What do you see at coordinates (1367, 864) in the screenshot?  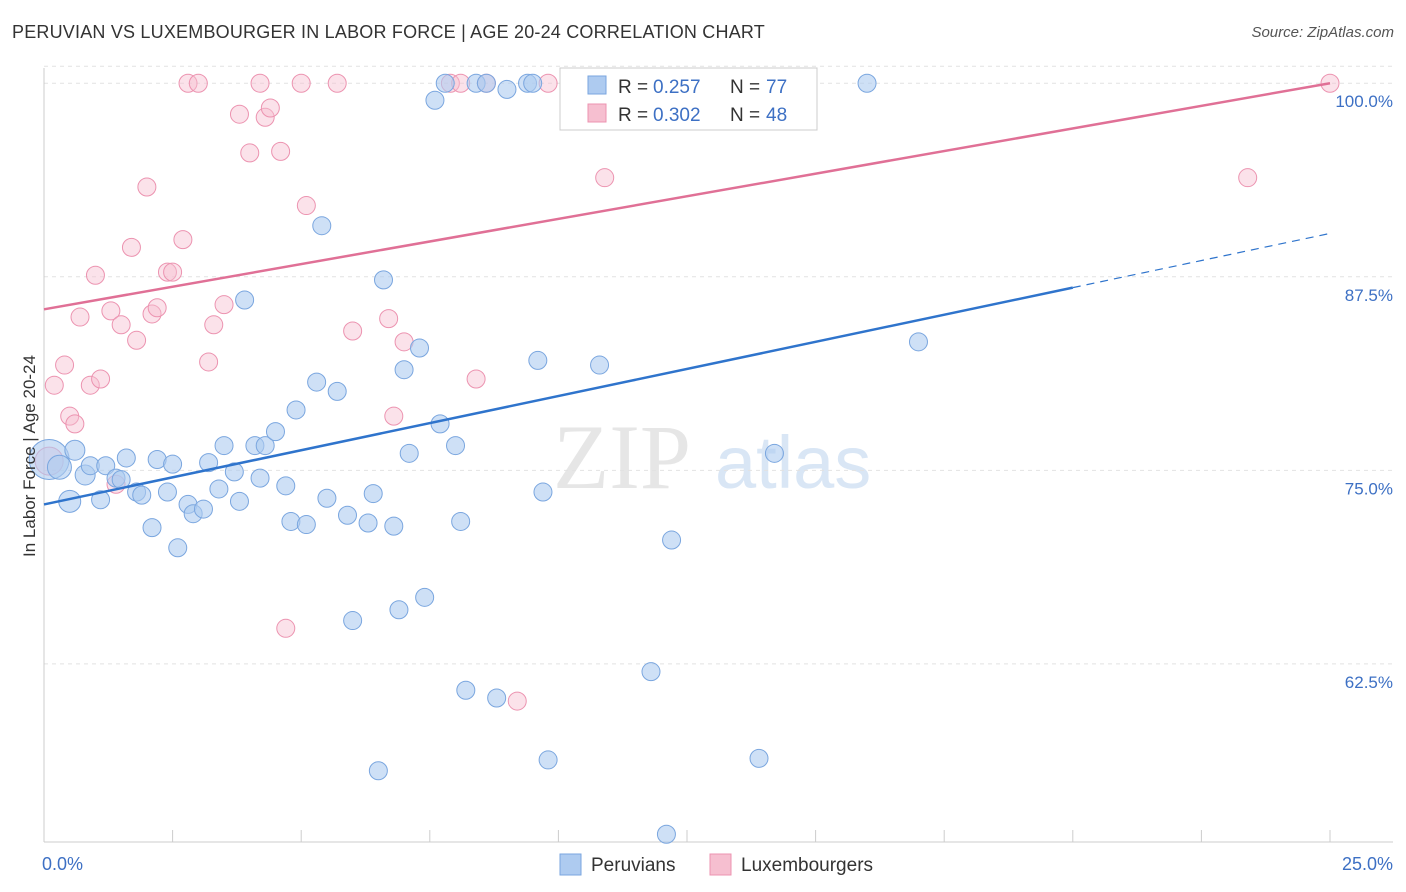 I see `x-tick-label-max: 25.0%` at bounding box center [1367, 864].